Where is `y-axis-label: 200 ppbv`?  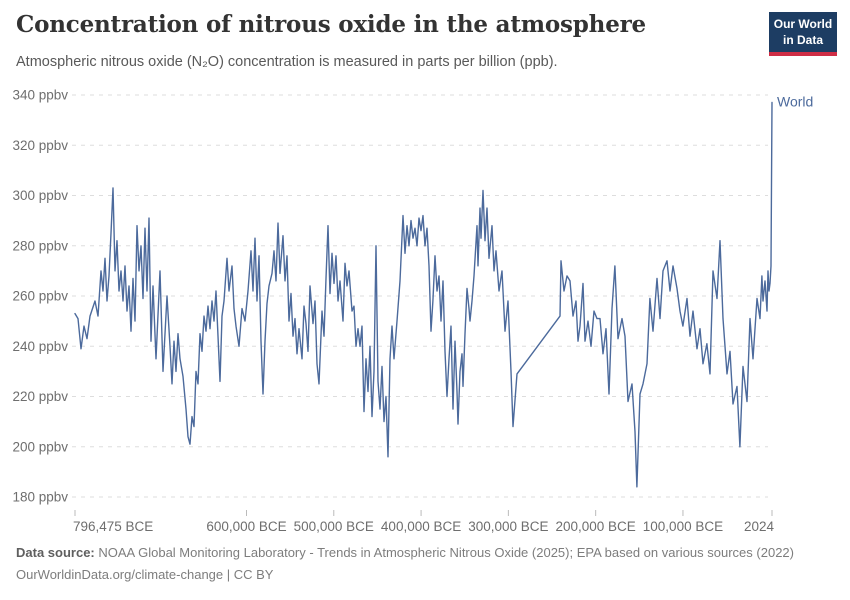 y-axis-label: 200 ppbv is located at coordinates (40, 446).